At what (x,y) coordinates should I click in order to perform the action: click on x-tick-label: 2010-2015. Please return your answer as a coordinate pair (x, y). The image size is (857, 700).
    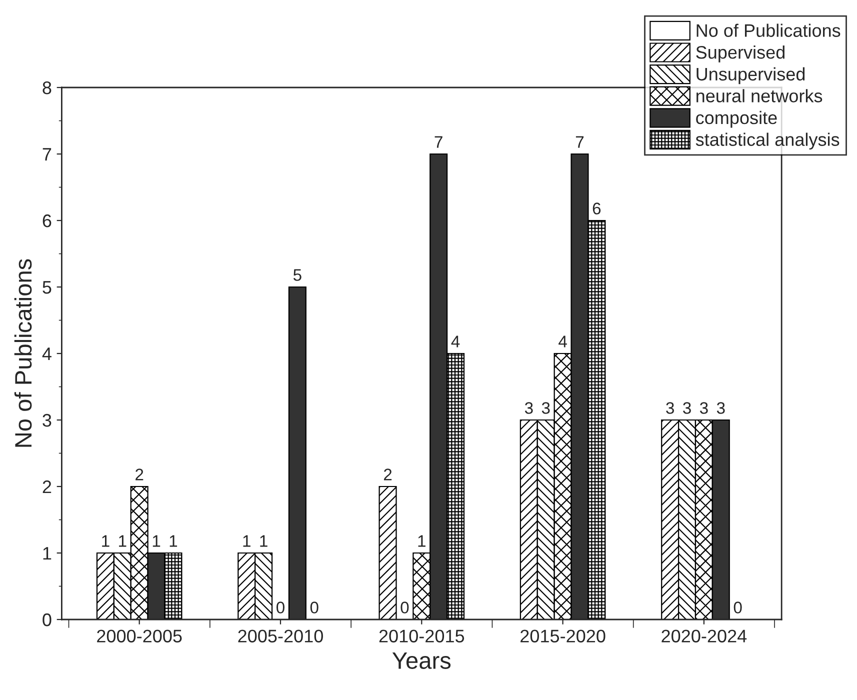
    Looking at the image, I should click on (421, 636).